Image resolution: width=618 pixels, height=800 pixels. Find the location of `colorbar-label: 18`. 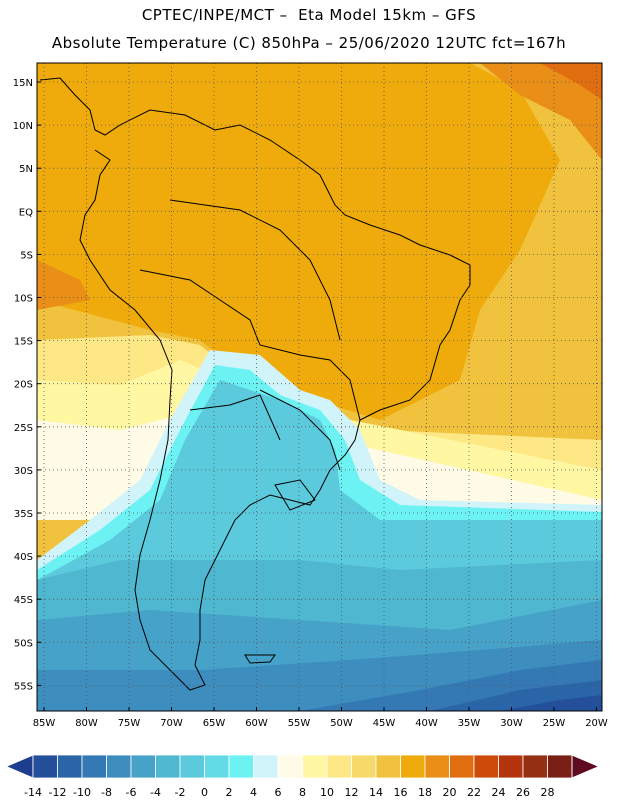

colorbar-label: 18 is located at coordinates (425, 792).